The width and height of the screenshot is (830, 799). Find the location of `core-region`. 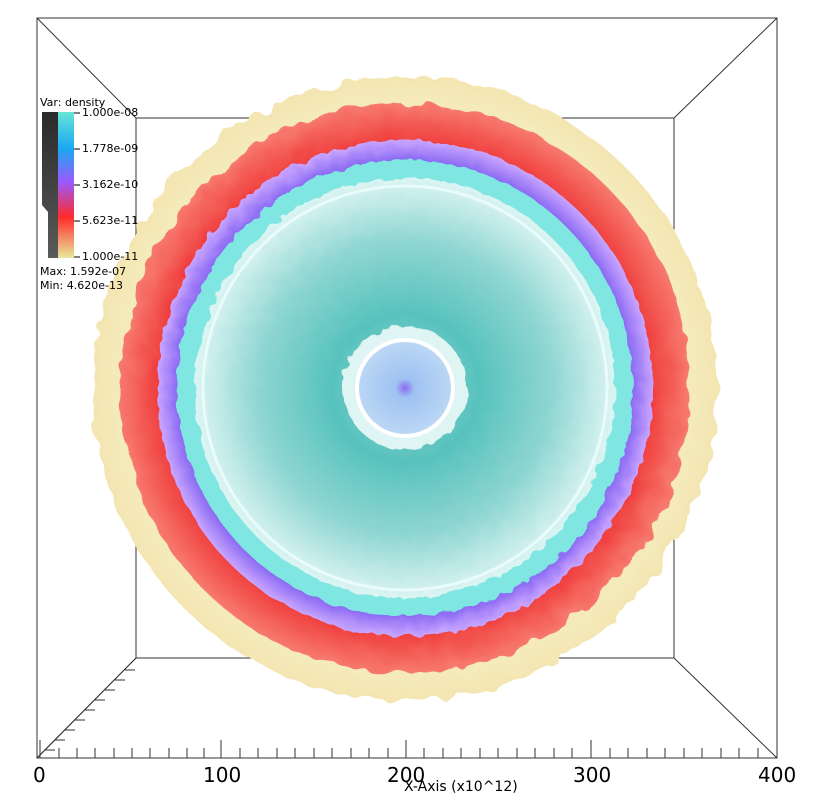

core-region is located at coordinates (405, 388).